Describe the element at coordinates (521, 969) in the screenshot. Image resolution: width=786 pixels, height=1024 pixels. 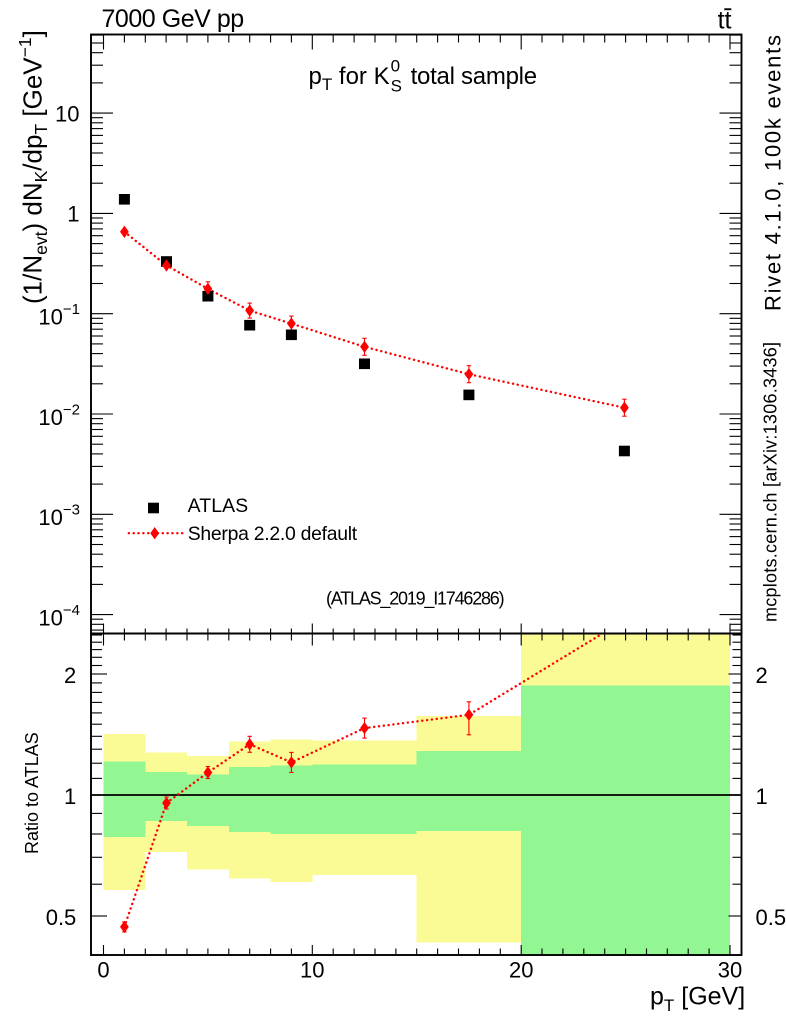
I see `svg-text: 20` at that location.